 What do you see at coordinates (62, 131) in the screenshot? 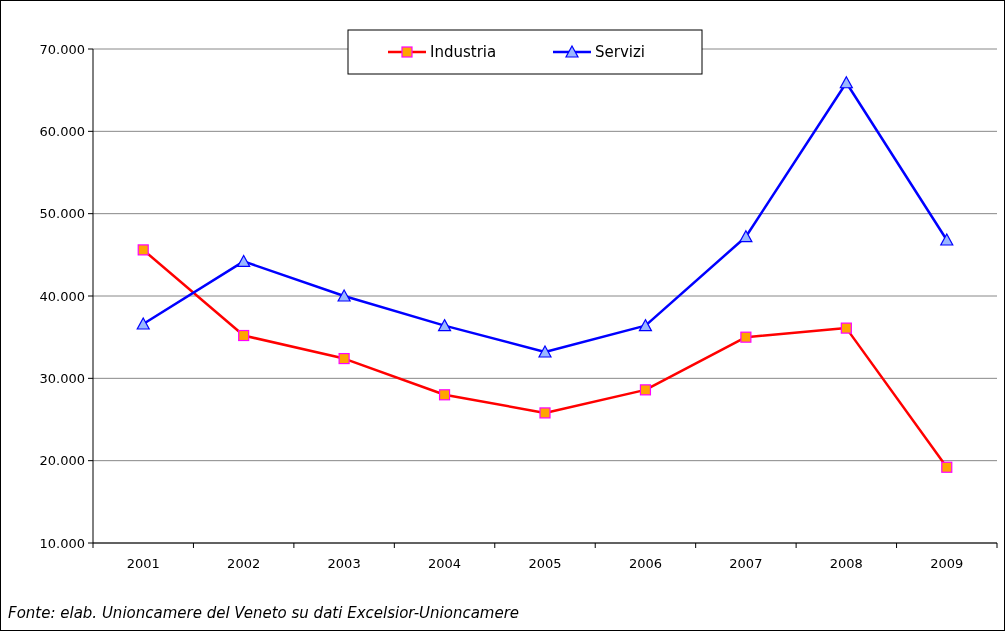
I see `y-tick-label: 60.000` at bounding box center [62, 131].